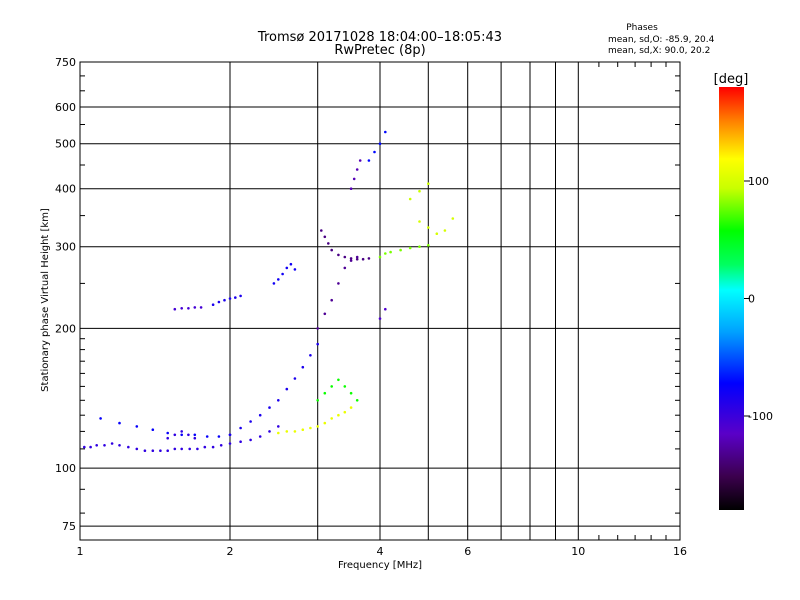 The width and height of the screenshot is (800, 600). I want to click on x-tick-label: 16, so click(680, 551).